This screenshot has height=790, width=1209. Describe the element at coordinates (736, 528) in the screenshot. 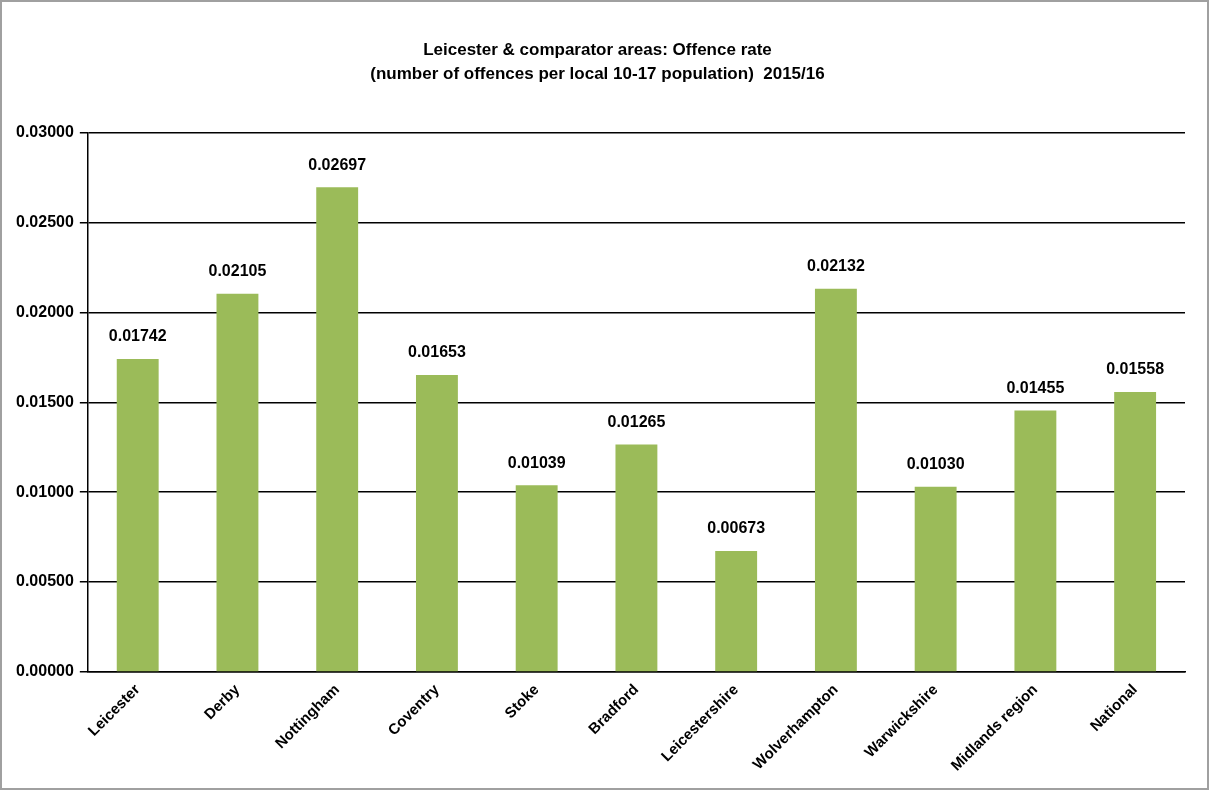

I see `data-label: 0.00673` at that location.